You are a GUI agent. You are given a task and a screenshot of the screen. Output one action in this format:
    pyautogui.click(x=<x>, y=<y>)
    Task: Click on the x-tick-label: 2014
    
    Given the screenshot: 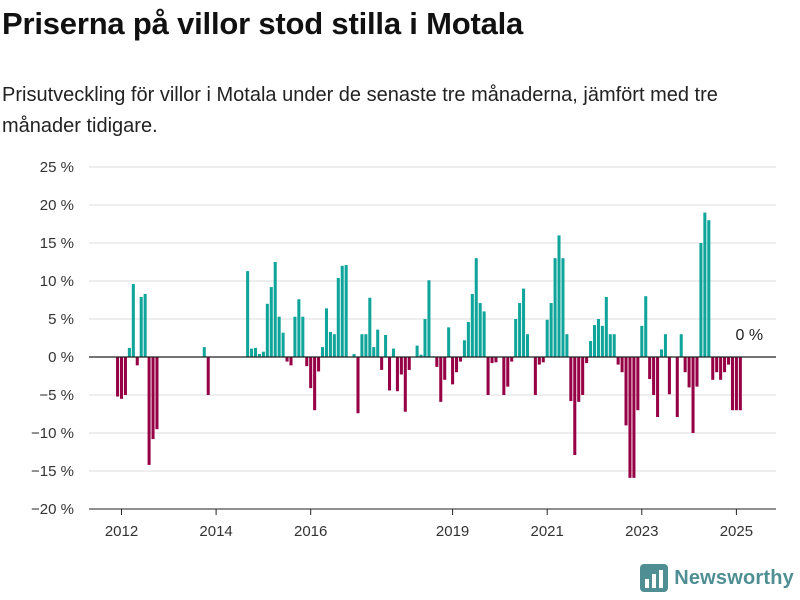 What is the action you would take?
    pyautogui.click(x=215, y=531)
    